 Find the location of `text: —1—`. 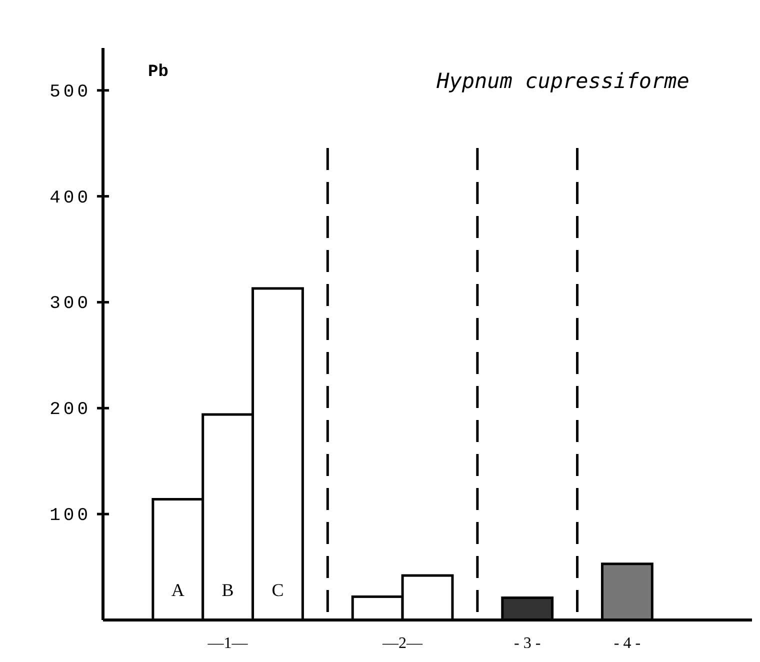

text: —1— is located at coordinates (227, 643).